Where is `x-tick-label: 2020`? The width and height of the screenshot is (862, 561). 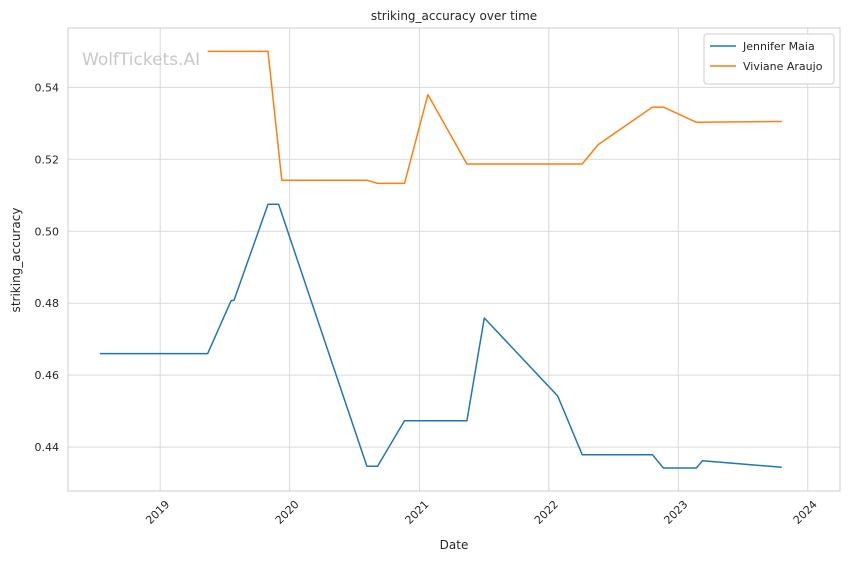
x-tick-label: 2020 is located at coordinates (287, 512).